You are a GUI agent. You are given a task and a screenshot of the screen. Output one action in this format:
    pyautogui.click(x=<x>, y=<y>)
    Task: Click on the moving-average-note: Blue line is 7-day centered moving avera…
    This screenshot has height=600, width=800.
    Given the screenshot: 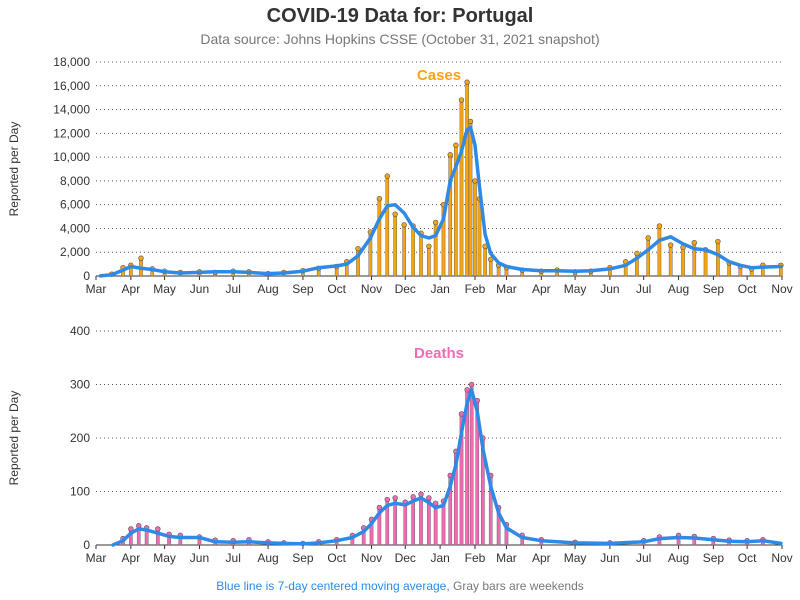 What is the action you would take?
    pyautogui.click(x=333, y=586)
    